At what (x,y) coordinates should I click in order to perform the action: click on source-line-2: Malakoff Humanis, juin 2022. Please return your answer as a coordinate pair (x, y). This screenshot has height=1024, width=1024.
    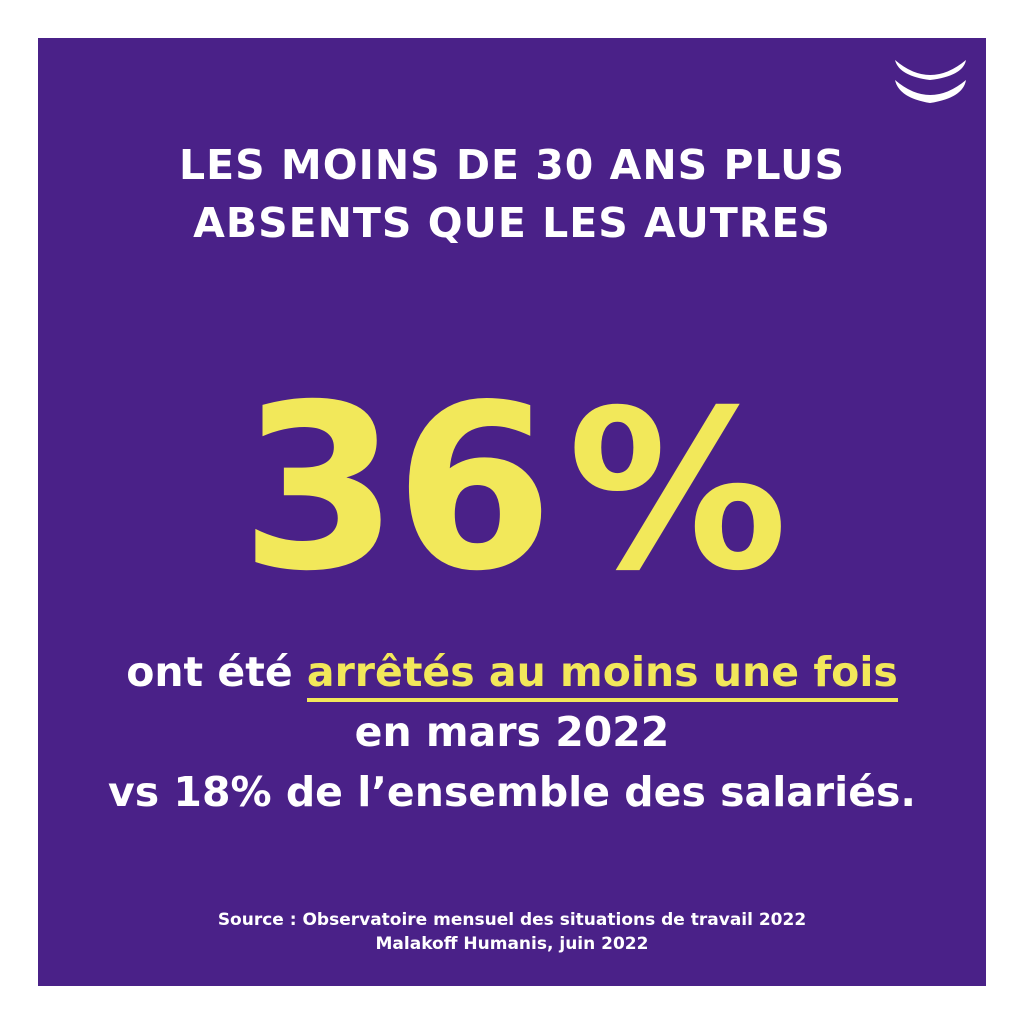
    Looking at the image, I should click on (512, 944).